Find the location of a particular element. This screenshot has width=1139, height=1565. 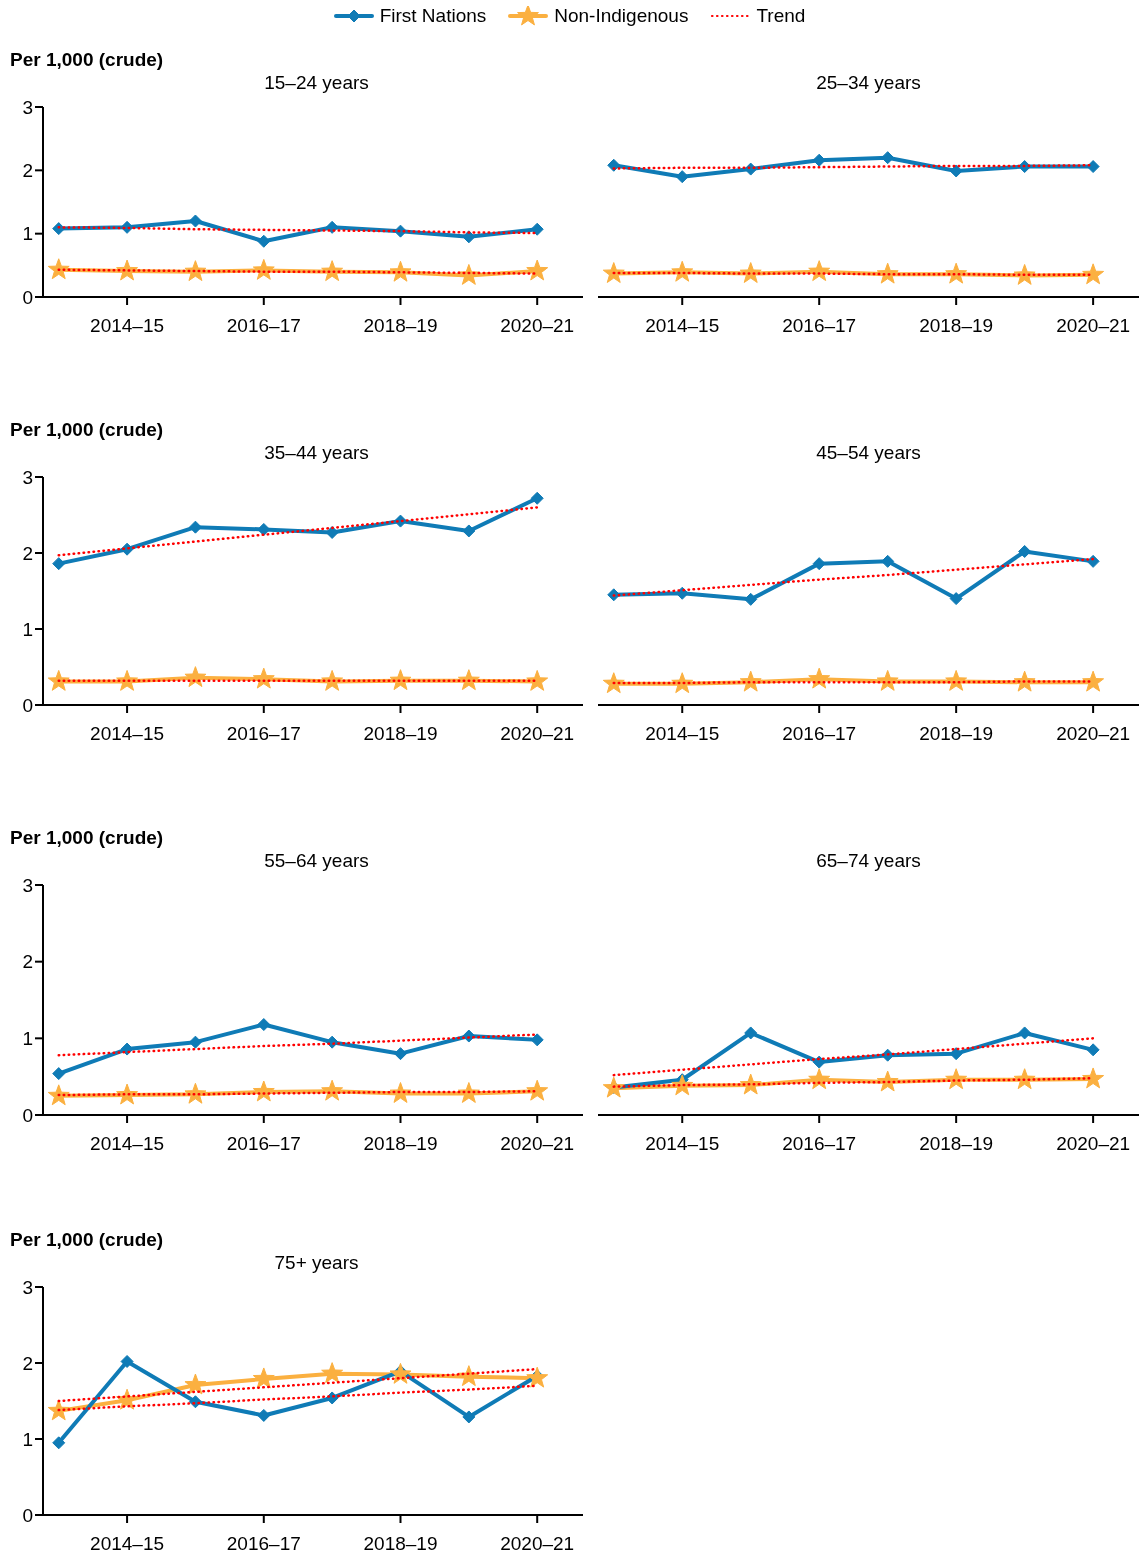

chart-title: 65–74 years is located at coordinates (868, 860).